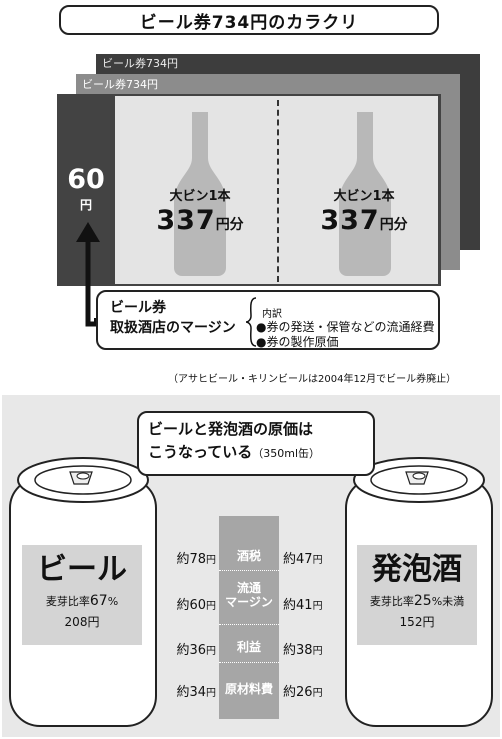 This screenshot has width=502, height=739. What do you see at coordinates (200, 452) in the screenshot?
I see `comparison-title-line2: こうなっている` at bounding box center [200, 452].